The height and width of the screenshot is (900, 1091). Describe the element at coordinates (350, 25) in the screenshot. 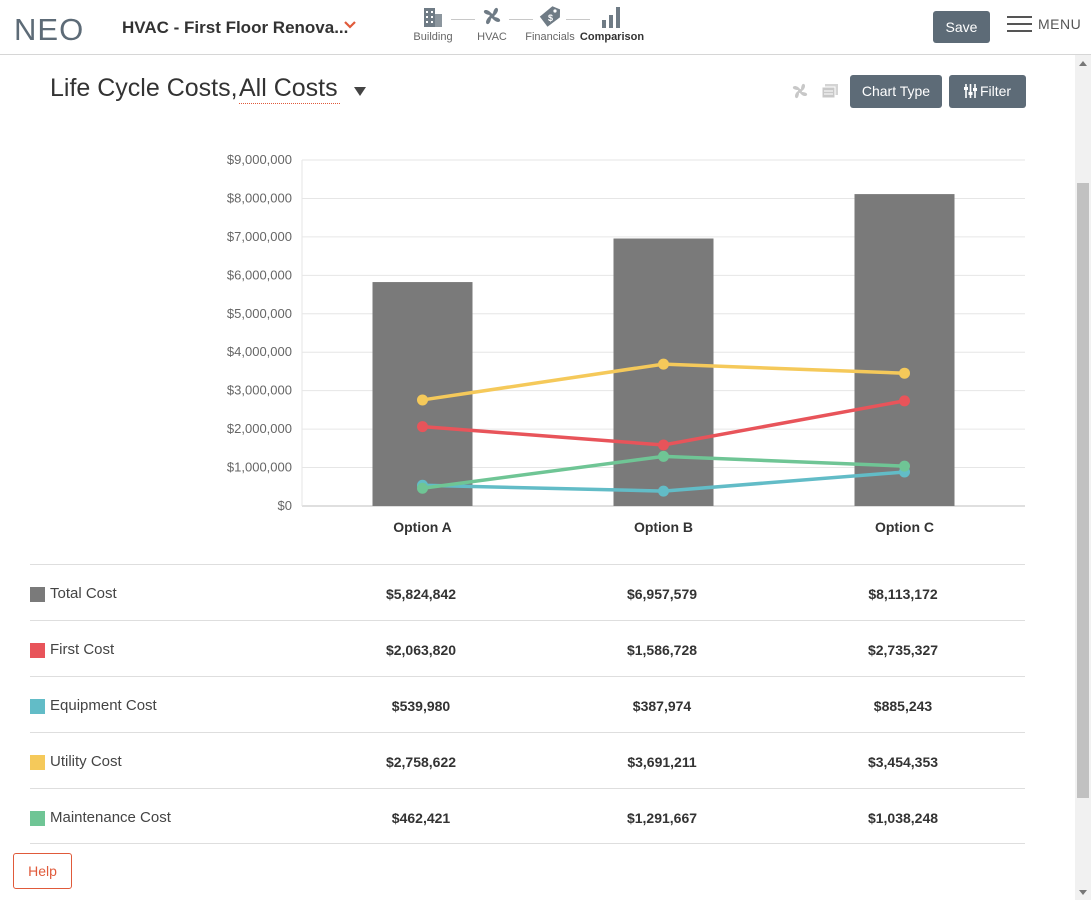

I see `chevron-down-icon` at that location.